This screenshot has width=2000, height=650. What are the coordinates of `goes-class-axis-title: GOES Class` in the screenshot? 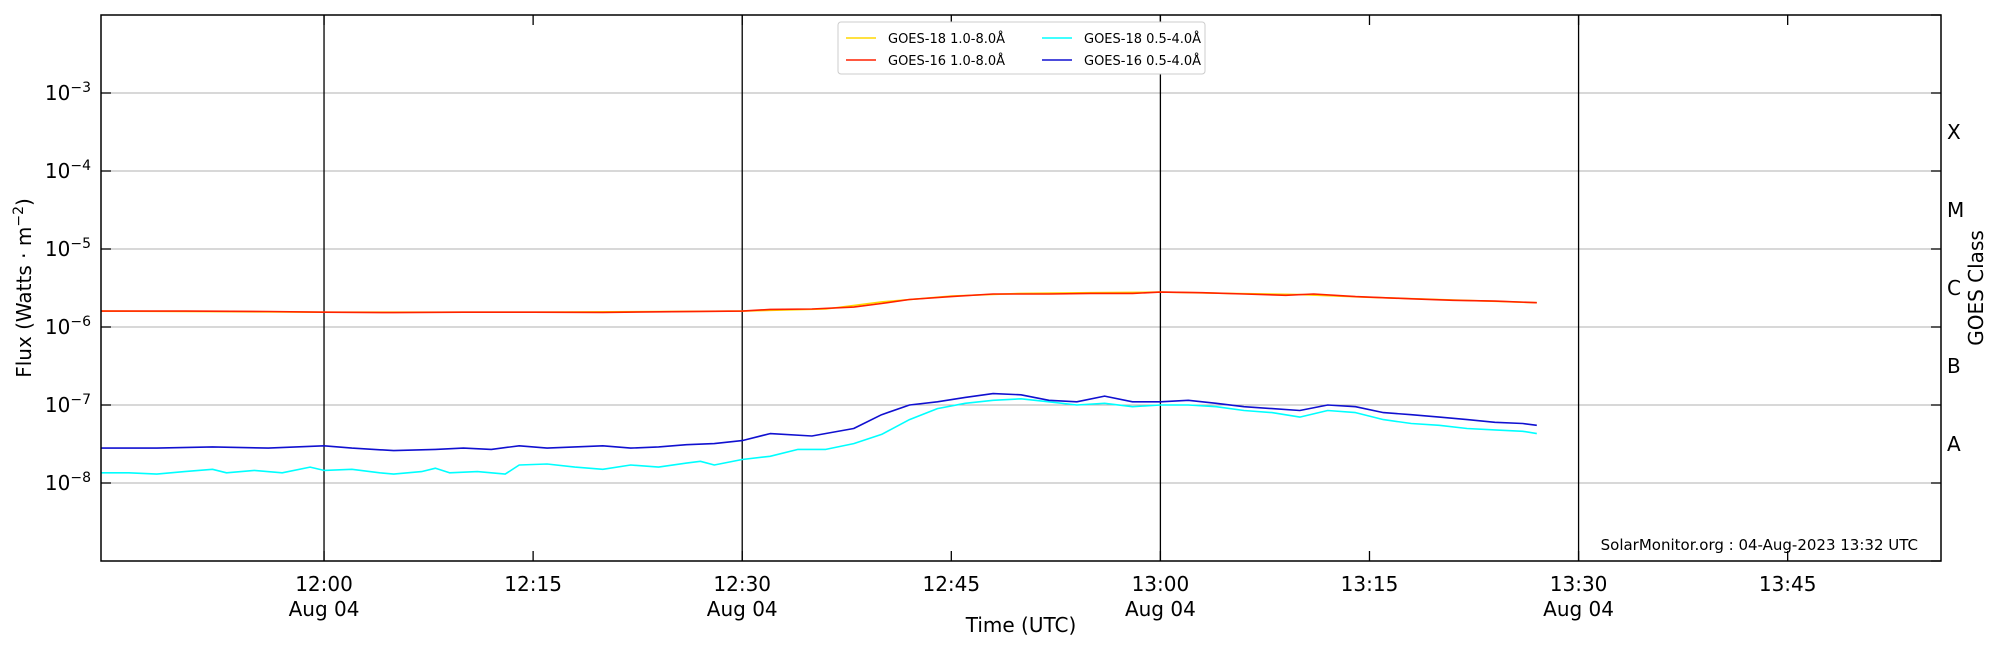 It's located at (1976, 288).